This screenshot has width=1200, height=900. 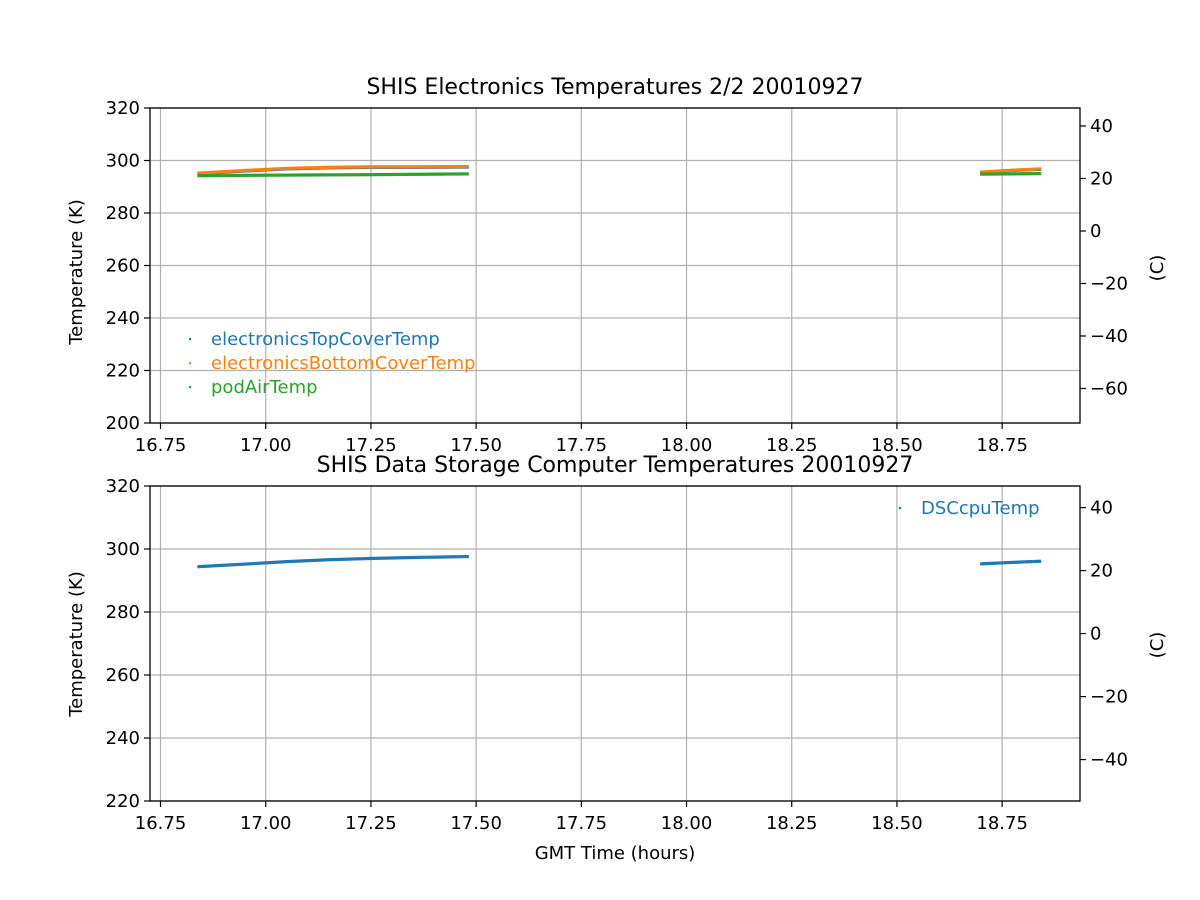 What do you see at coordinates (980, 508) in the screenshot?
I see `legend-entry: DSCcpuTemp` at bounding box center [980, 508].